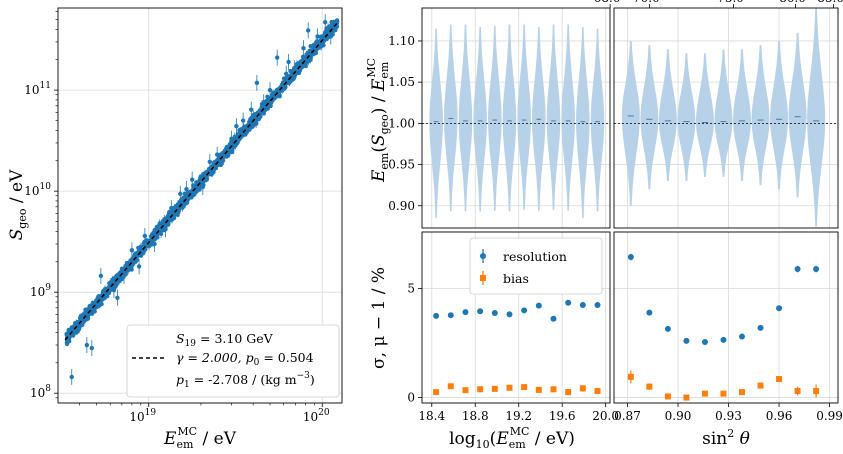 Image resolution: width=843 pixels, height=454 pixels. I want to click on resbias-energy-points, so click(517, 347).